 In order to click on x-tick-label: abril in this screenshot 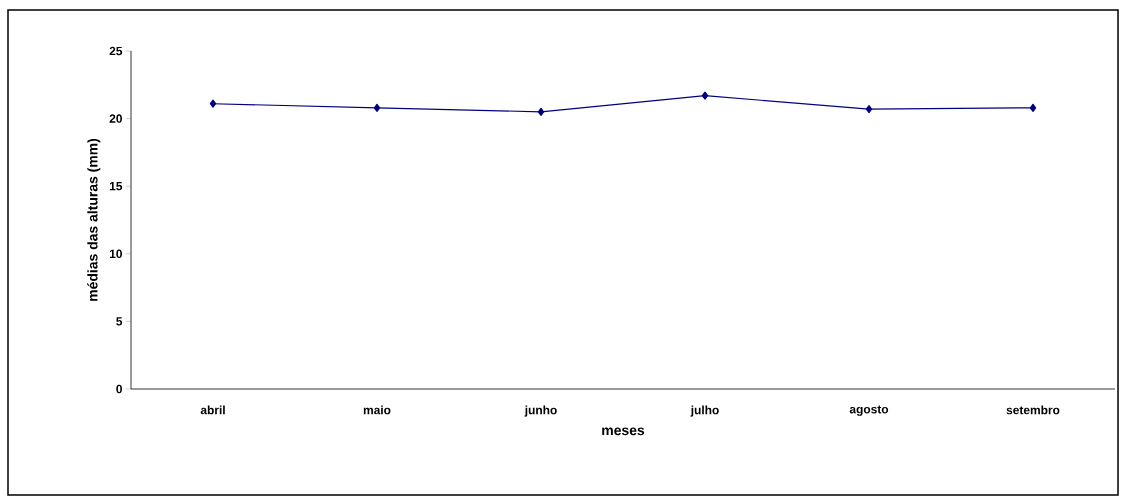, I will do `click(212, 410)`.